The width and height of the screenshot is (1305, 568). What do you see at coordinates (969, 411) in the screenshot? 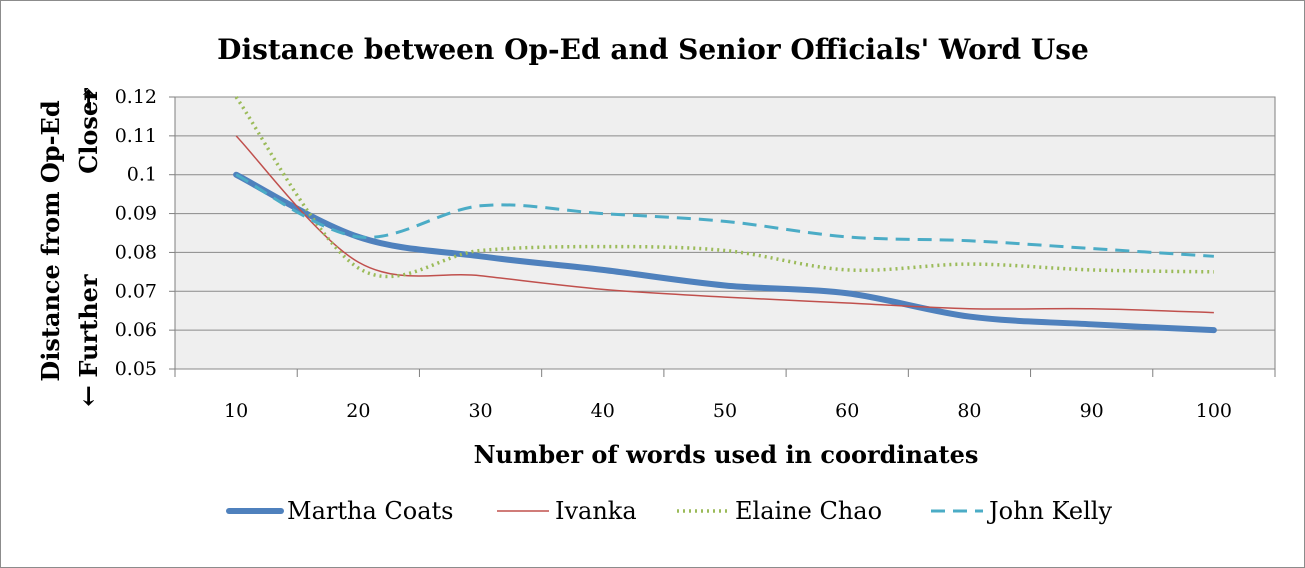
I see `x-tick-label: 80` at bounding box center [969, 411].